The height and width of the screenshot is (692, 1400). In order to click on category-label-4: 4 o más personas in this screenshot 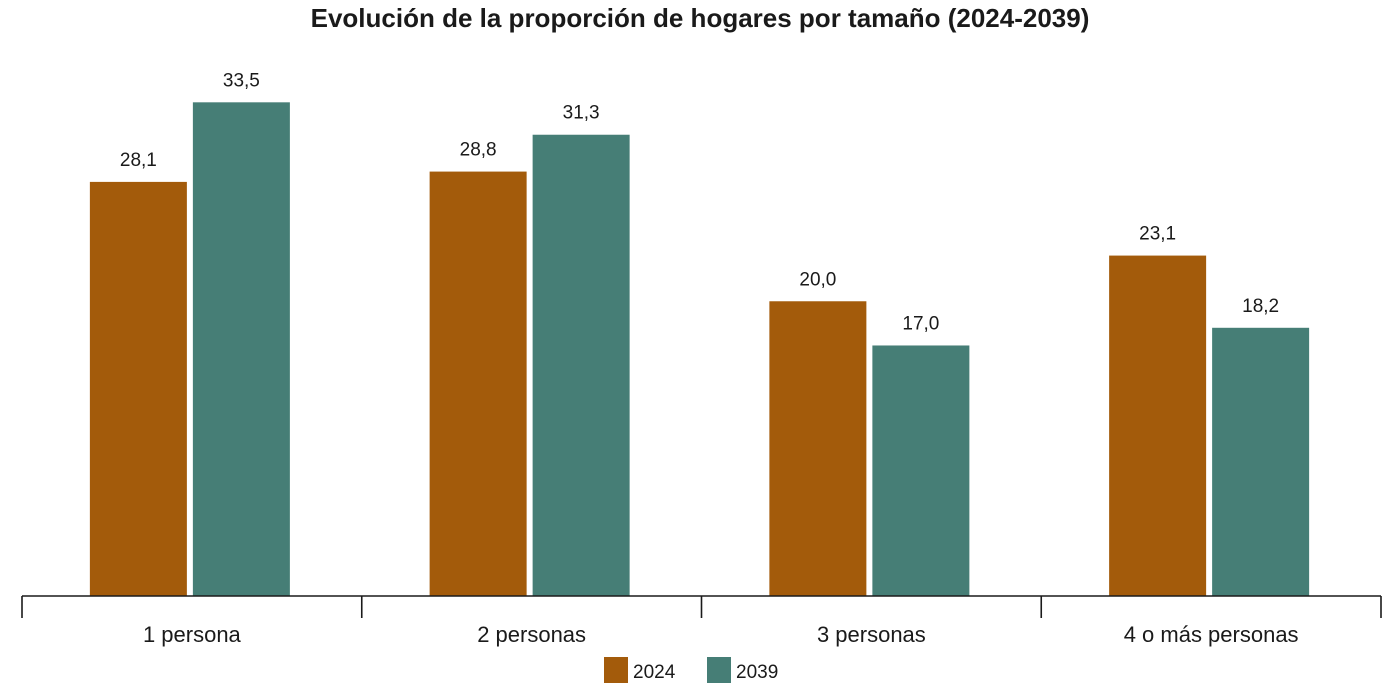, I will do `click(1211, 634)`.